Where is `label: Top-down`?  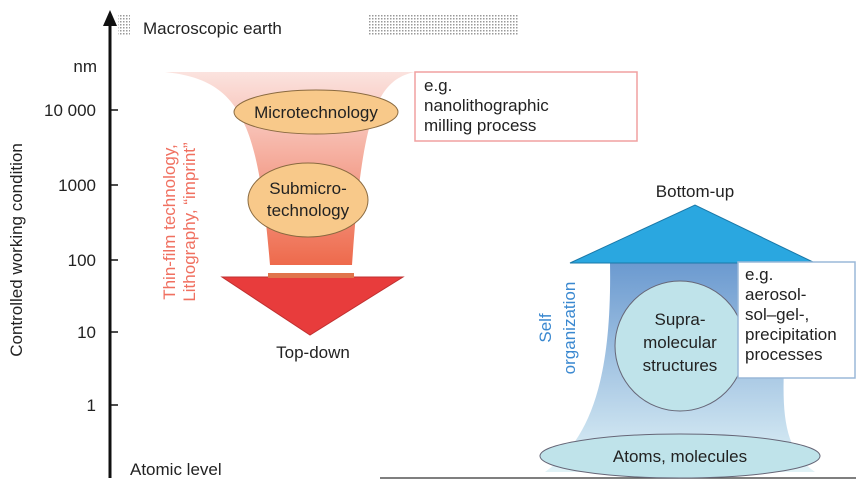 label: Top-down is located at coordinates (313, 352).